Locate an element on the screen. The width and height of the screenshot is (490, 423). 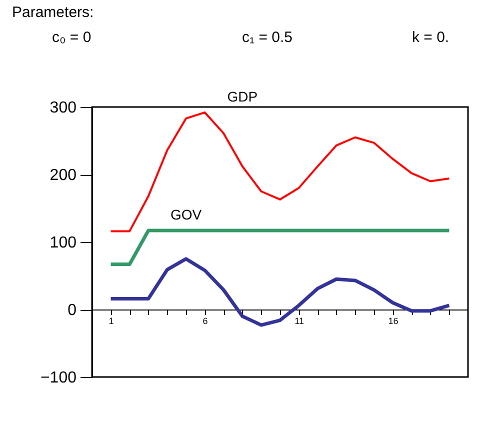
x-tick-label: 1 is located at coordinates (111, 321).